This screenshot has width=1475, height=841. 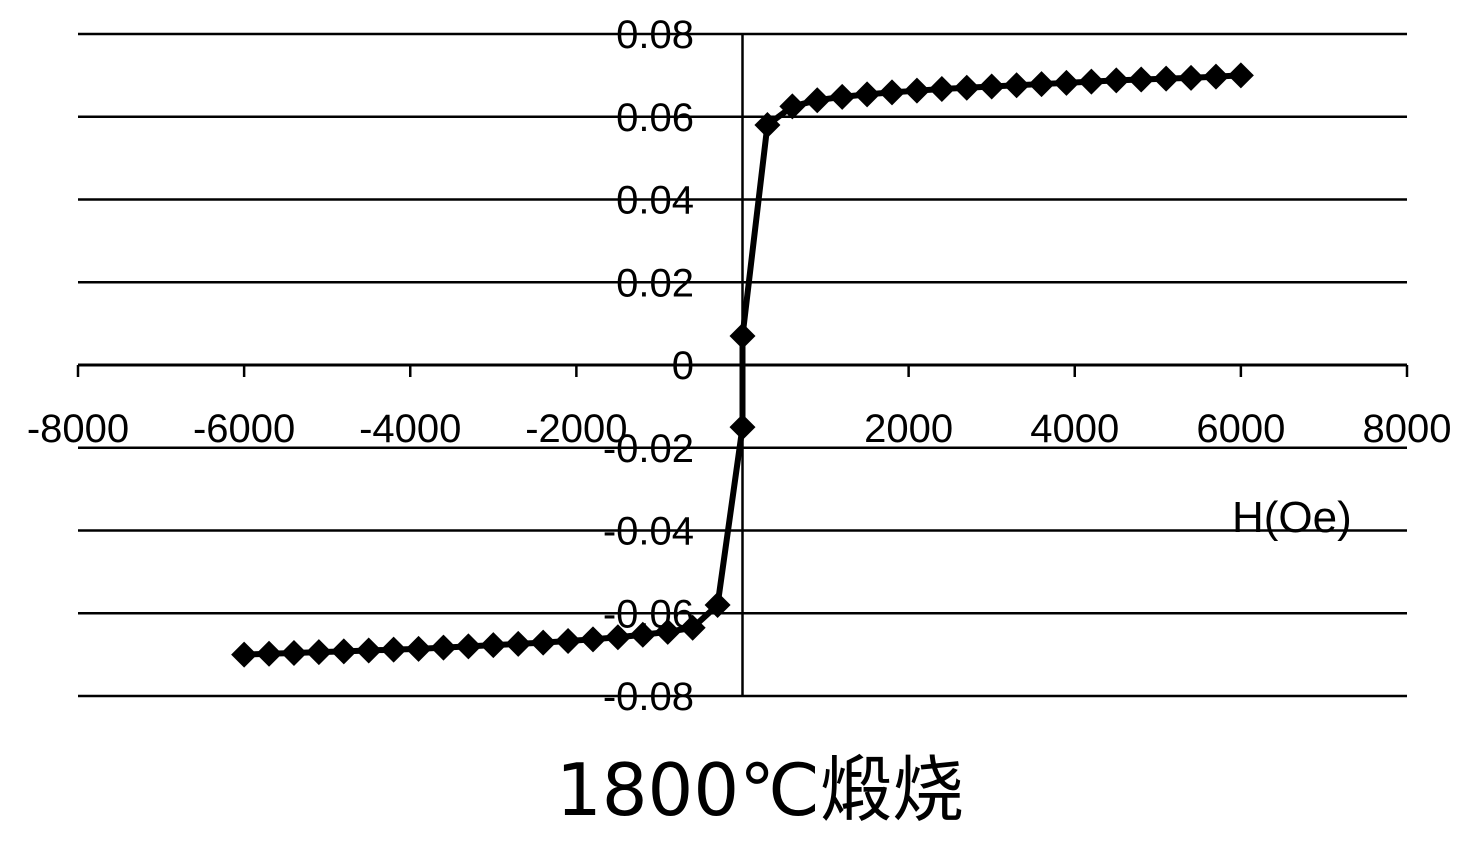 I want to click on x-tick-label: 6000, so click(x=1240, y=429).